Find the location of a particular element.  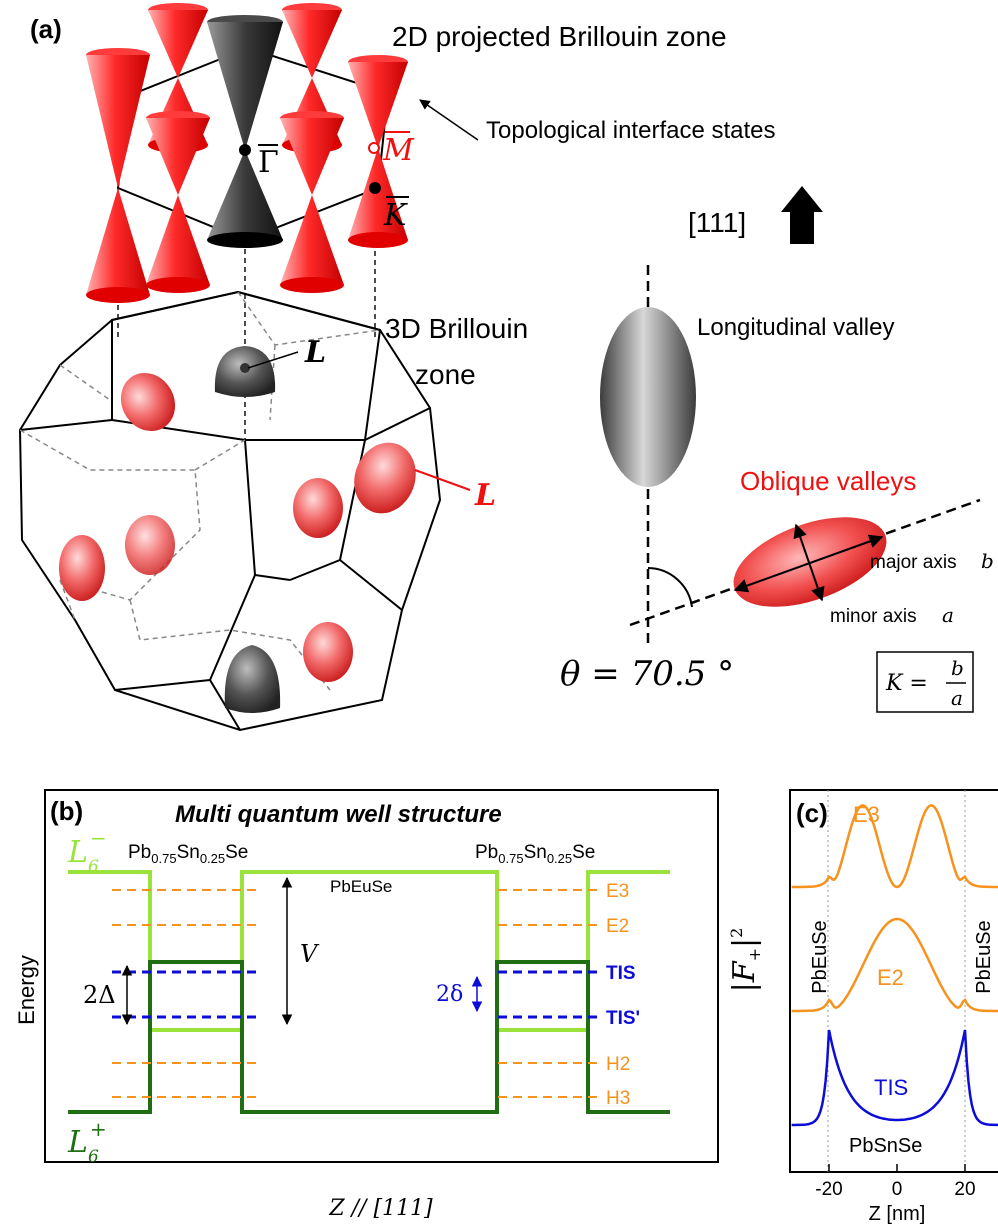

cone-gamma is located at coordinates (245, 131).